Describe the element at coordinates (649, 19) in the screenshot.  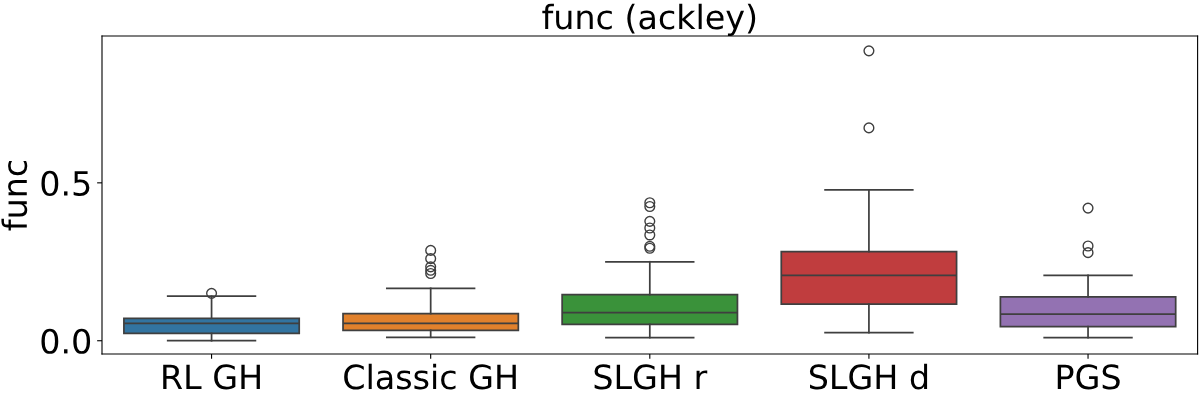
I see `chart-title: func (ackley)` at that location.